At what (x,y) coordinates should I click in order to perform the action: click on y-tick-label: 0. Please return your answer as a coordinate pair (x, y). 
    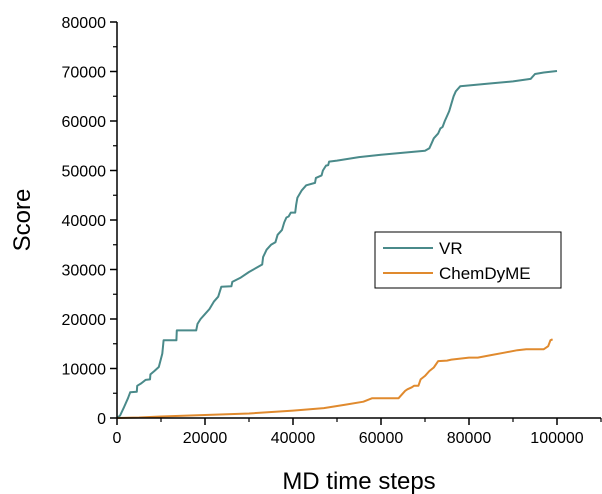
    Looking at the image, I should click on (101, 419).